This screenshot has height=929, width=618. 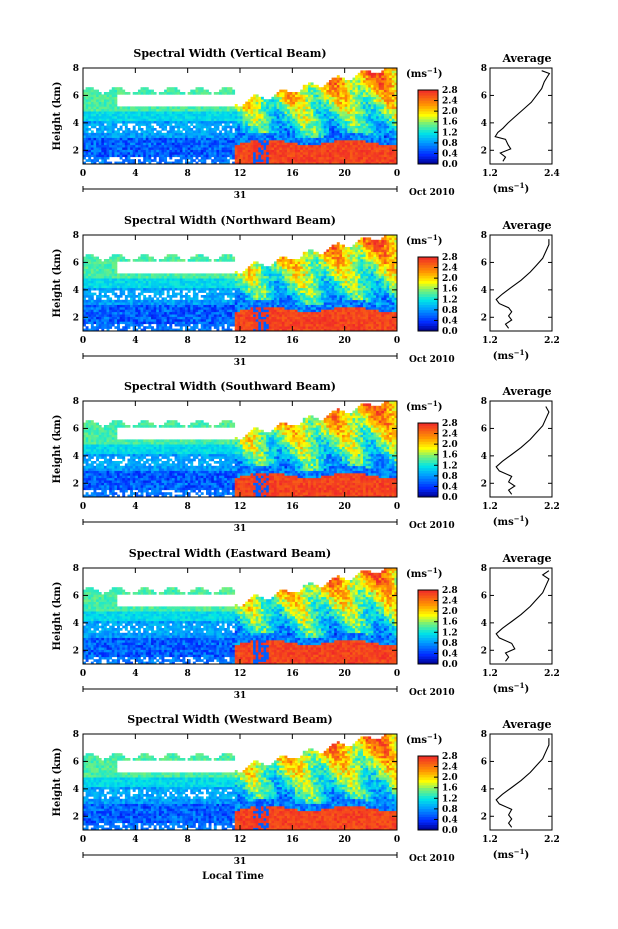 I want to click on panel-title: Spectral Width (Vertical Beam), so click(x=229, y=53).